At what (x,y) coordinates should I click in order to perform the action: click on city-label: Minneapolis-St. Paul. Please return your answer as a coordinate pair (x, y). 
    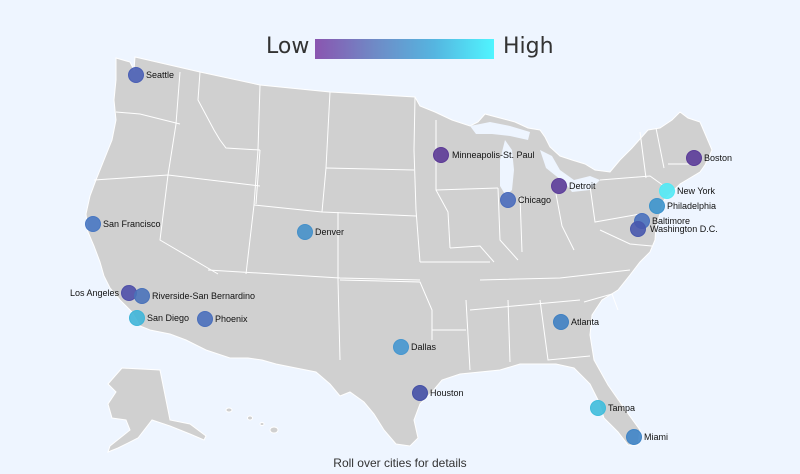
    Looking at the image, I should click on (493, 155).